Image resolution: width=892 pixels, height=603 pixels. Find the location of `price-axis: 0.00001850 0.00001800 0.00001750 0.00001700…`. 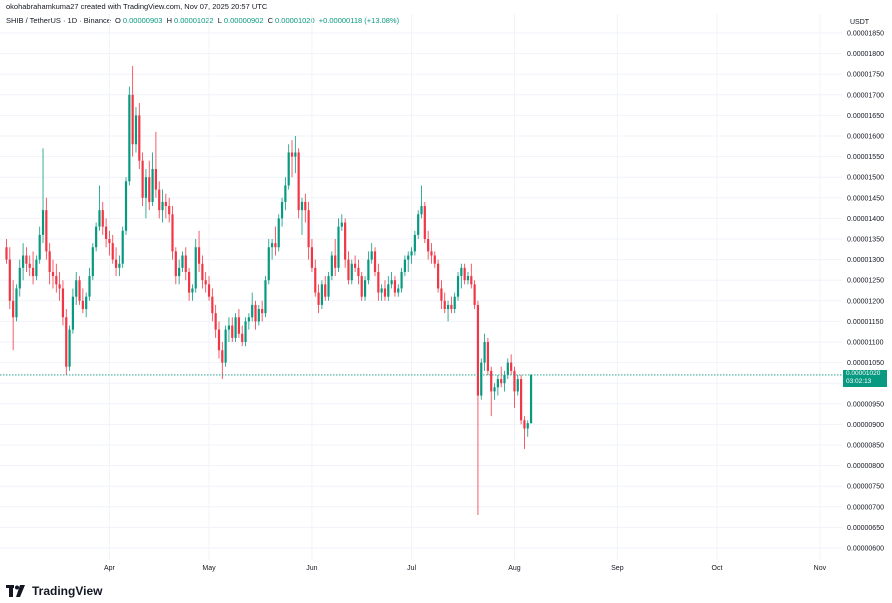

price-axis: 0.00001850 0.00001800 0.00001750 0.00001700… is located at coordinates (865, 292).